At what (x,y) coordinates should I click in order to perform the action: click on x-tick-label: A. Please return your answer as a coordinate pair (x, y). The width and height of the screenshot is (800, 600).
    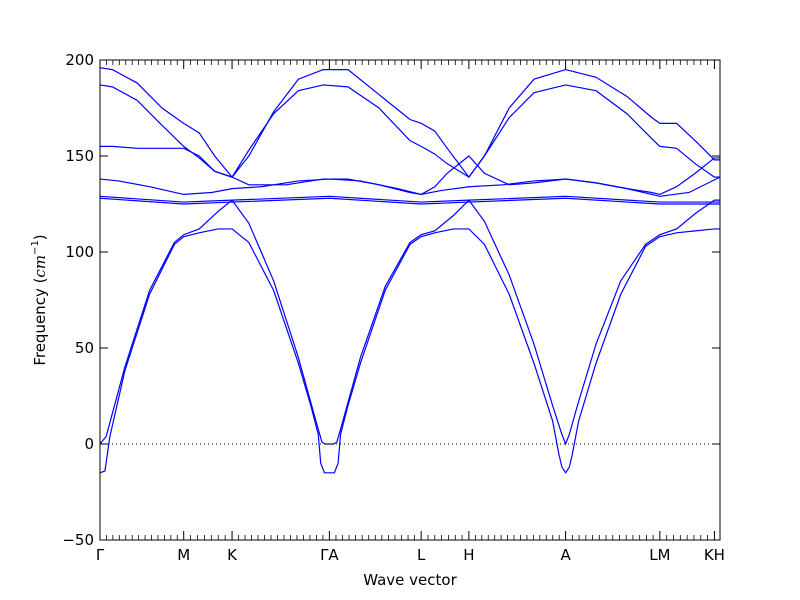
    Looking at the image, I should click on (565, 555).